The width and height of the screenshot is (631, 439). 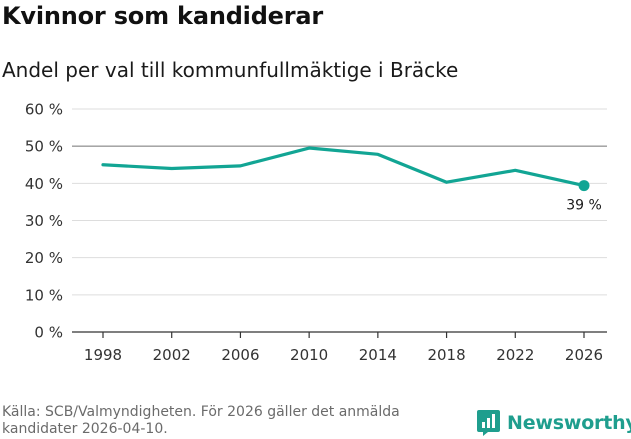 I want to click on y-tick-label: 20 %, so click(x=44, y=258).